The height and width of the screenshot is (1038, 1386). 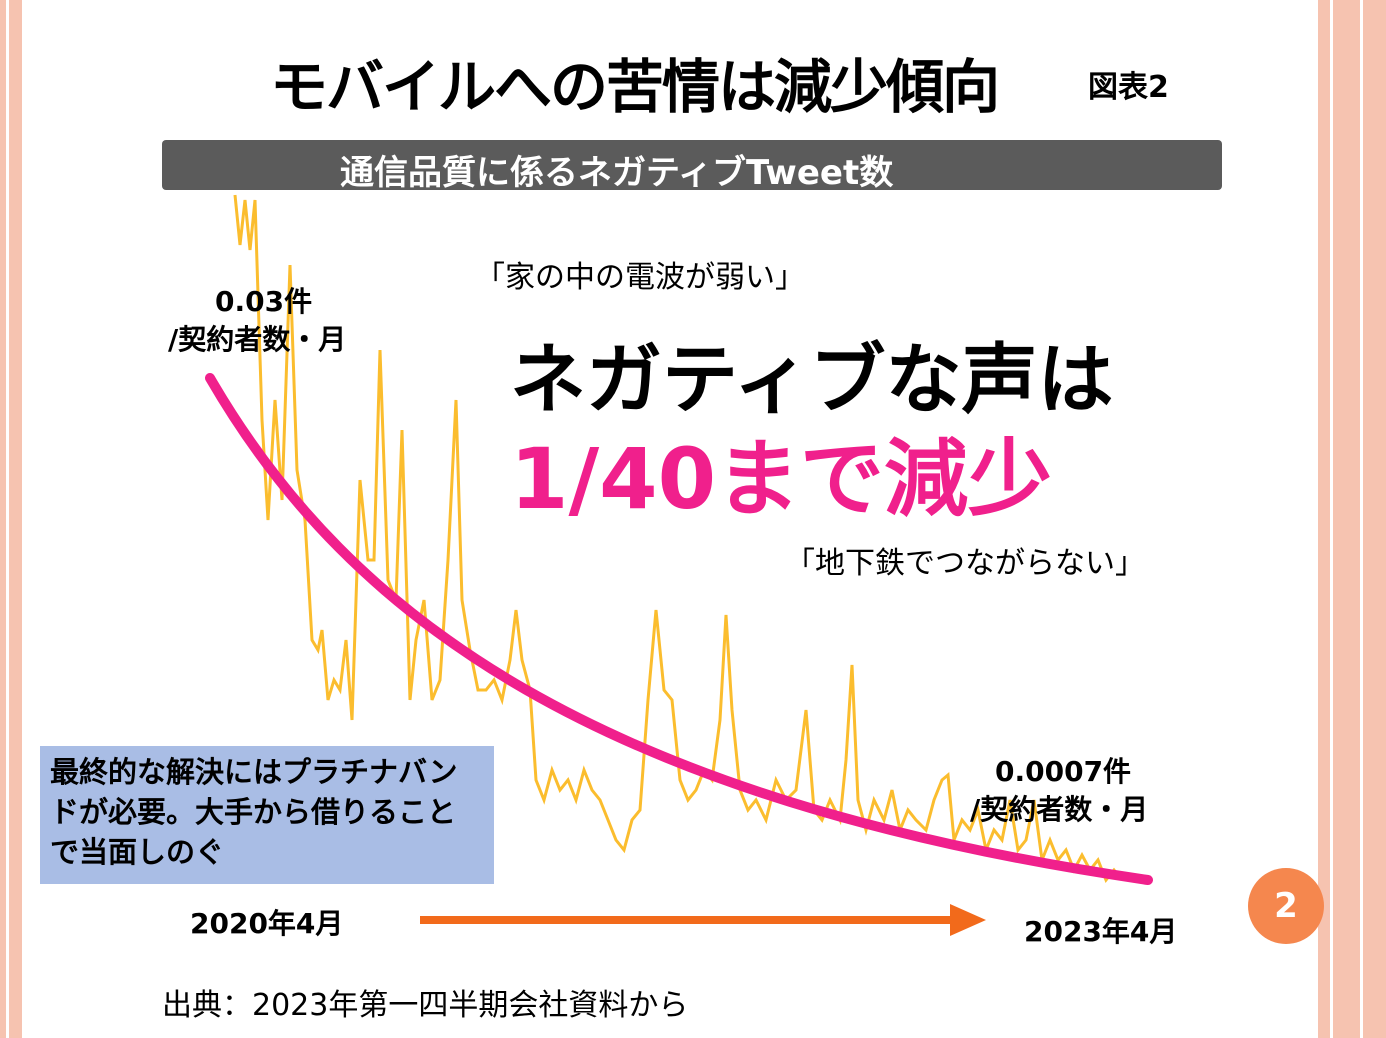 I want to click on left-border-stripe, so click(x=7, y=519).